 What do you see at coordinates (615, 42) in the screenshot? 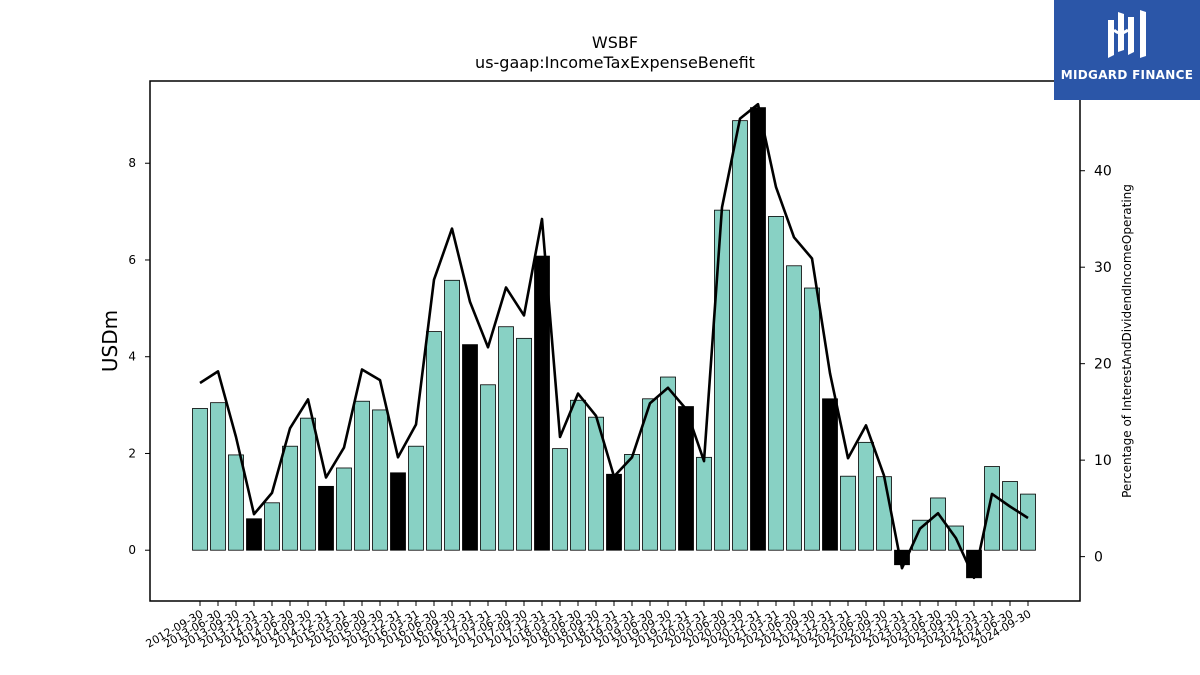
I see `chart-title: WSBF` at bounding box center [615, 42].